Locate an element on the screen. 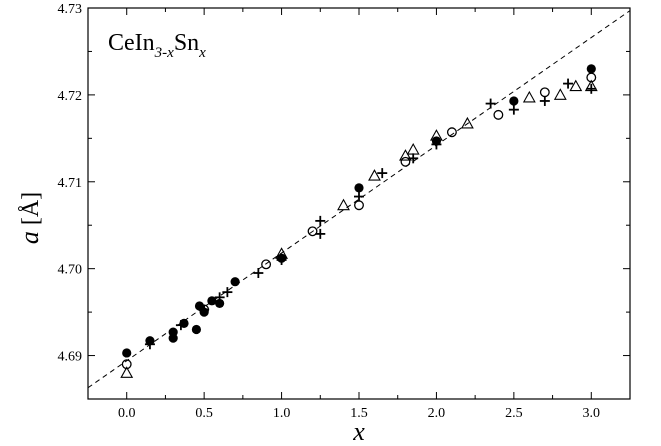 Image resolution: width=661 pixels, height=446 pixels. x-tick-label: 1.0 is located at coordinates (282, 413).